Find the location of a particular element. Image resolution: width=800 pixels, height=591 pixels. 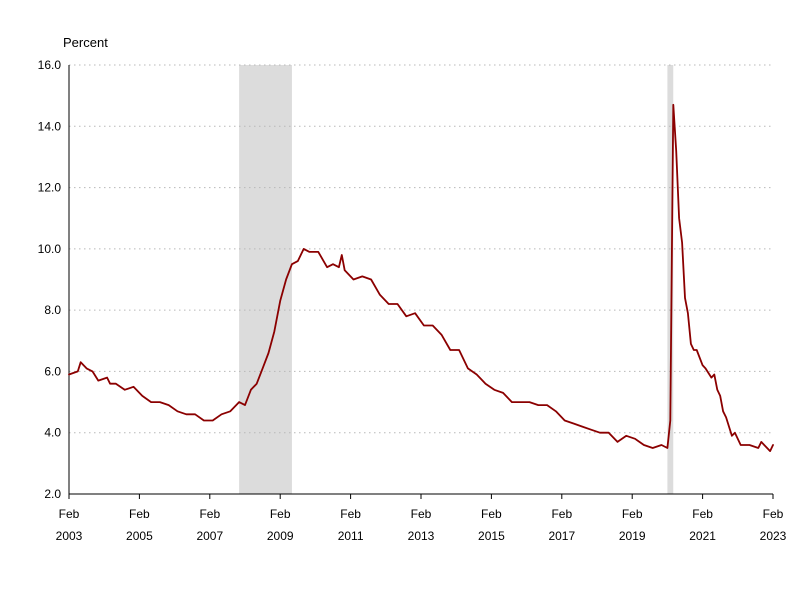

y-tick-label: 6.0 is located at coordinates (52, 371).